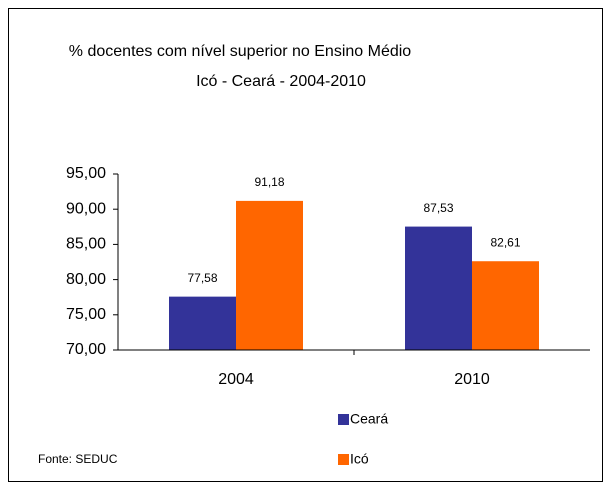 The width and height of the screenshot is (611, 486). Describe the element at coordinates (369, 419) in the screenshot. I see `legend-label: Ceará` at that location.